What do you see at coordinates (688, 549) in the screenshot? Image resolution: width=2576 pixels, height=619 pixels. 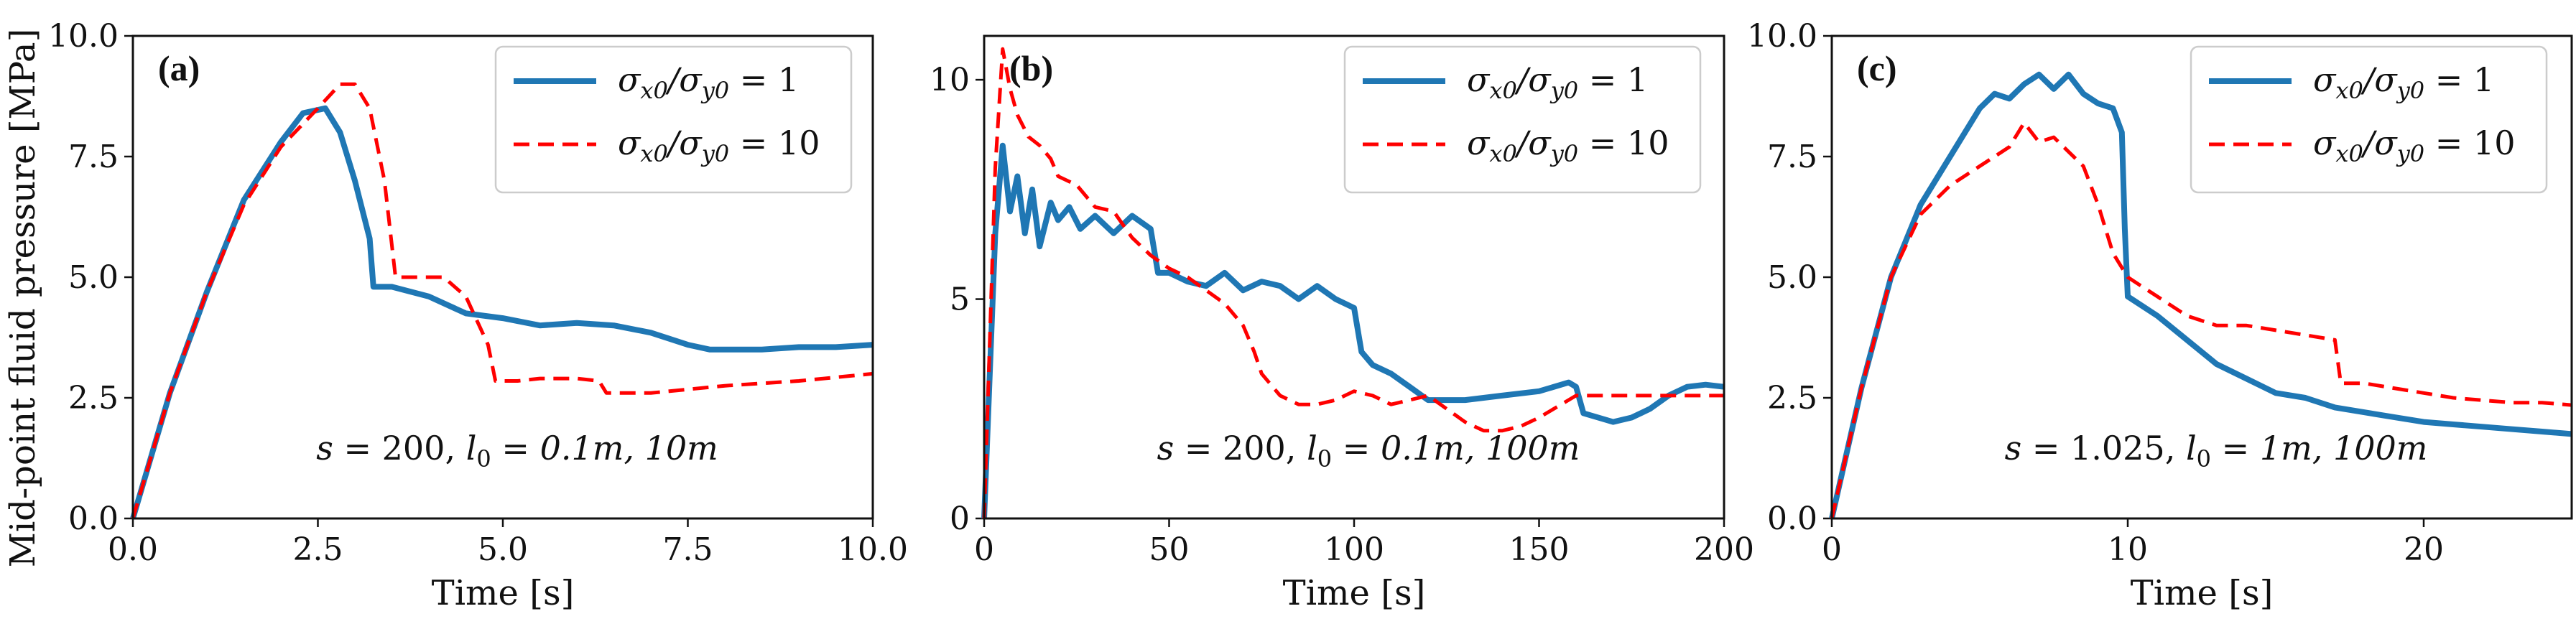 I see `x-tick-label: 7.5` at bounding box center [688, 549].